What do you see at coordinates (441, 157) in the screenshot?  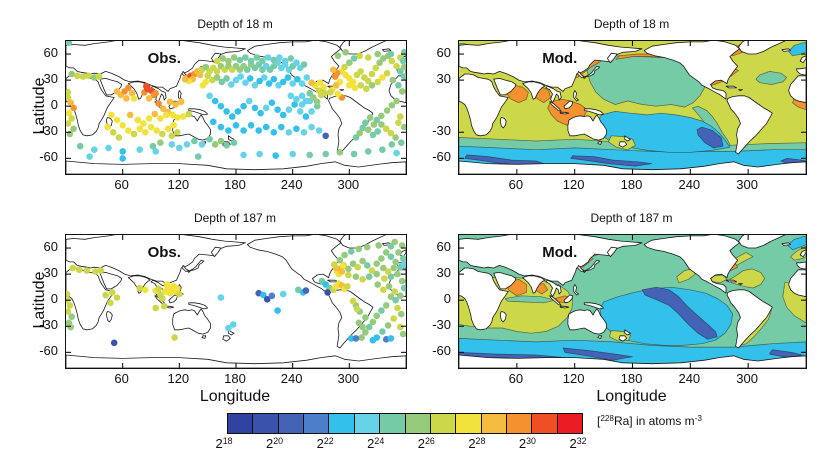 I see `y-tick-label: -60` at bounding box center [441, 157].